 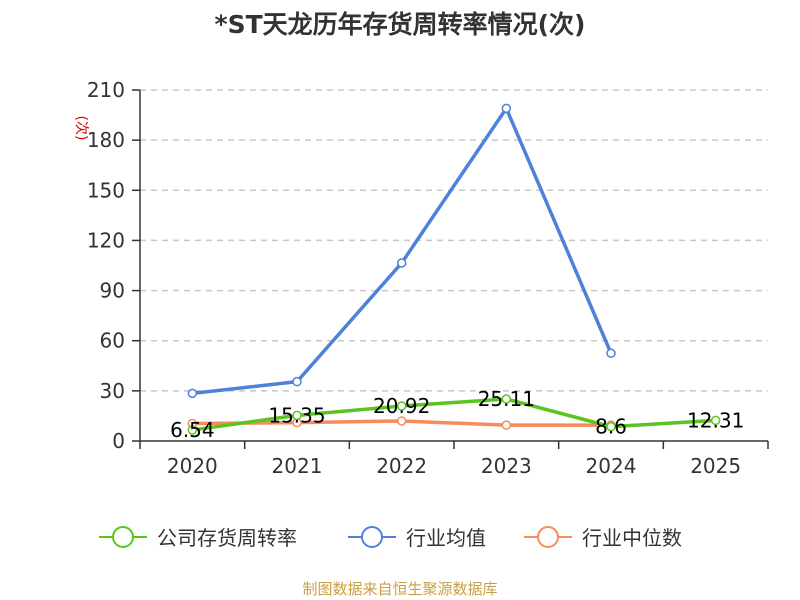 I want to click on y-tick-label: 150, so click(x=106, y=190).